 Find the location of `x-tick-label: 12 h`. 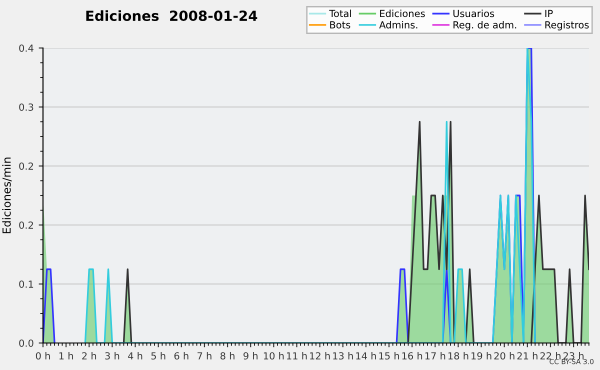

x-tick-label: 12 h is located at coordinates (320, 356).